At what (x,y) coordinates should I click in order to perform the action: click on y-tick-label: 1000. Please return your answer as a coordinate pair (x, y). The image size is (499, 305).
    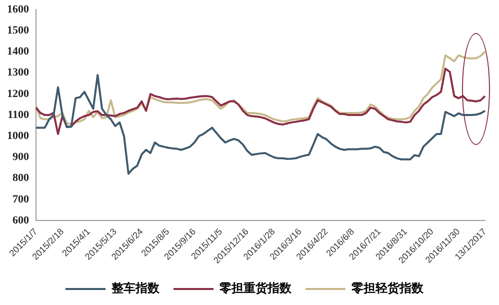
    Looking at the image, I should click on (18, 136).